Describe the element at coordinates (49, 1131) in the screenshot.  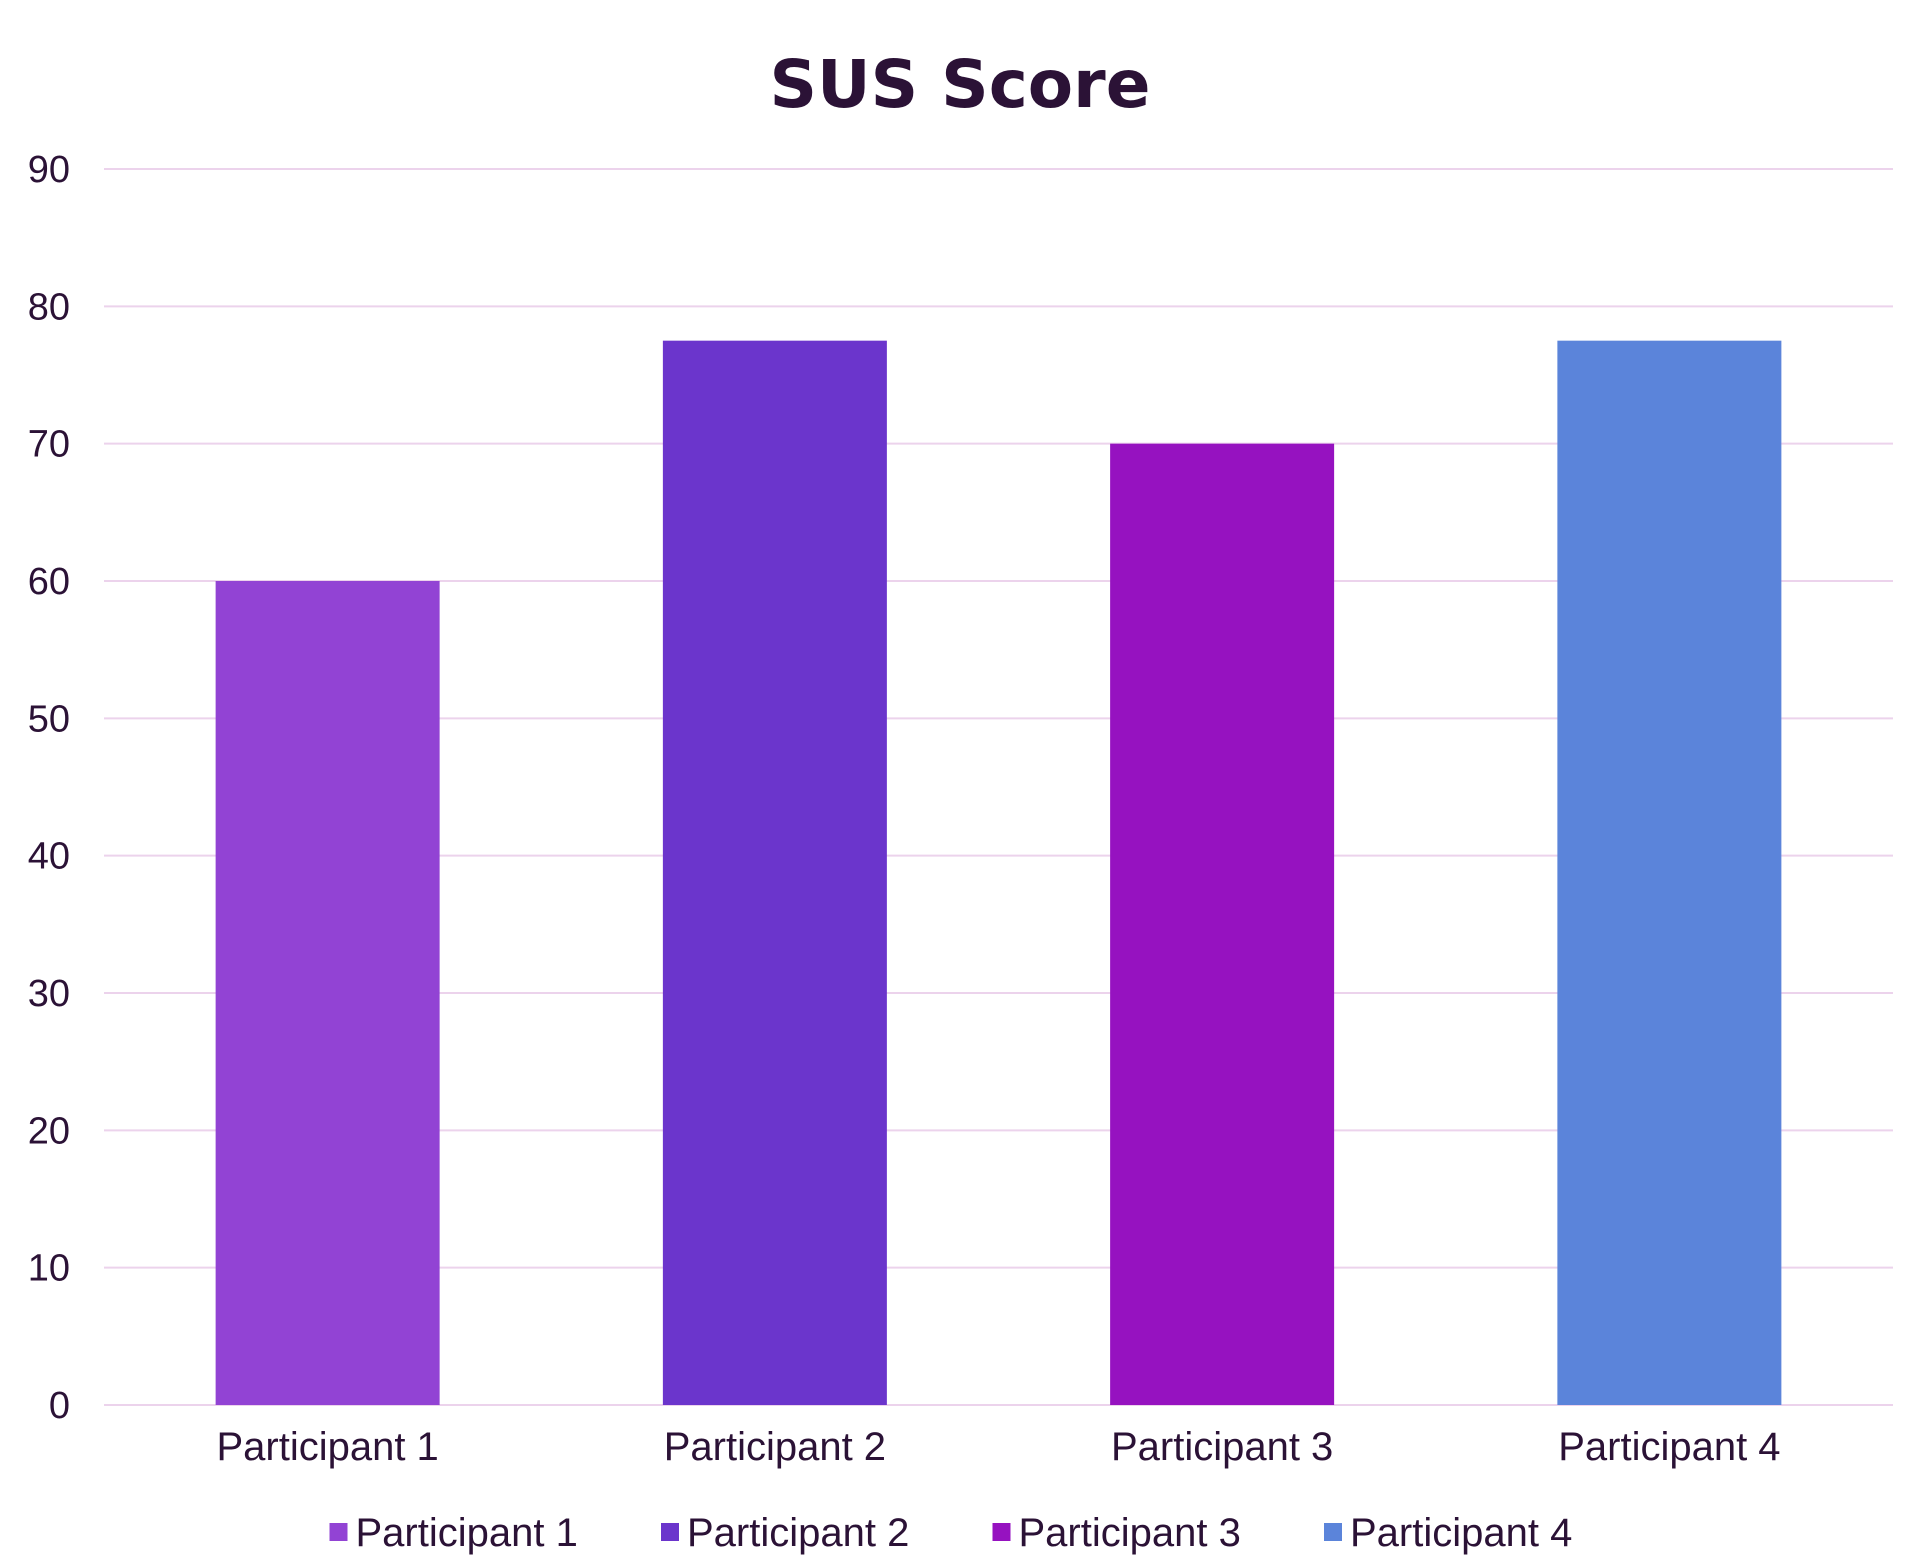
I see `y-tick-label: 20` at that location.